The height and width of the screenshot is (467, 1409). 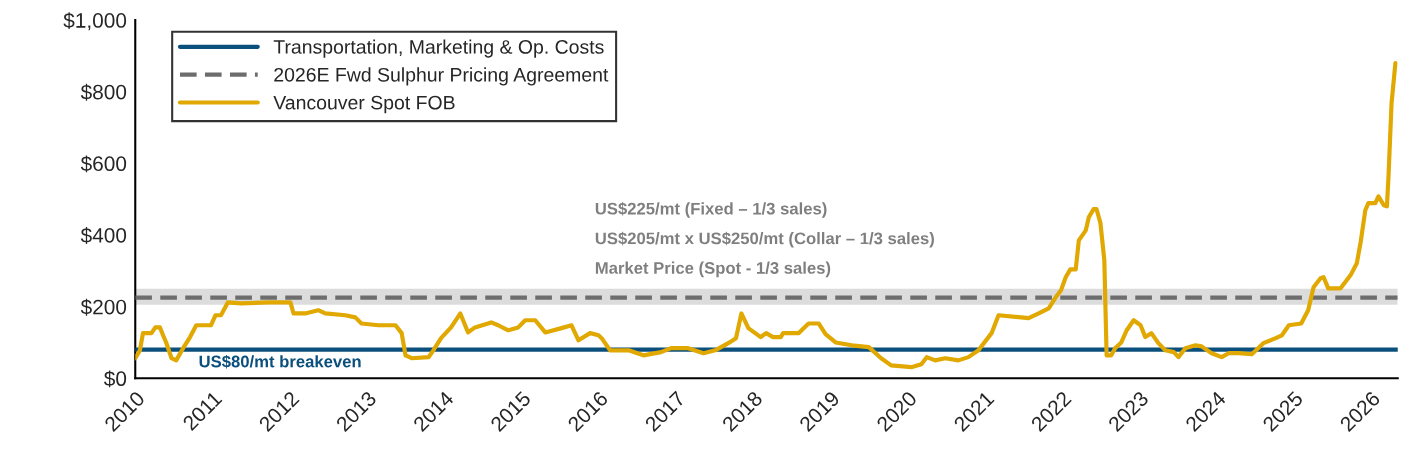 I want to click on legend-label: Transportation, Marketing & Op. Costs, so click(x=438, y=48).